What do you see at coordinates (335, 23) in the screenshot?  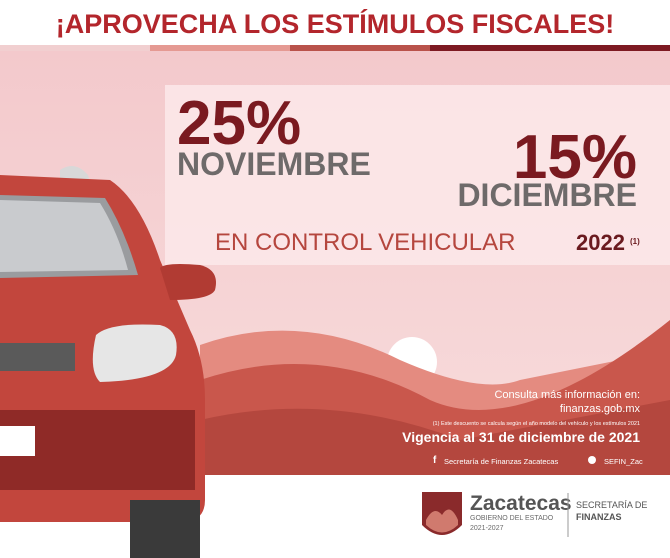 I see `title: ¡APROVECHA LOS ESTÍMULOS FISCALES!` at bounding box center [335, 23].